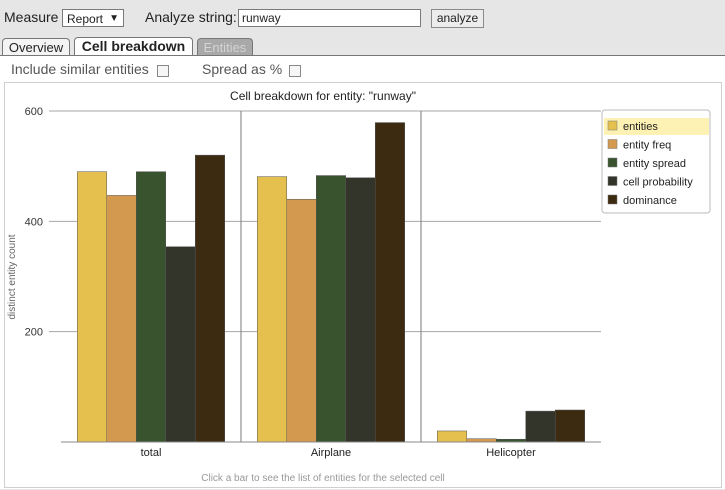  I want to click on tab-entities: Entities, so click(225, 47).